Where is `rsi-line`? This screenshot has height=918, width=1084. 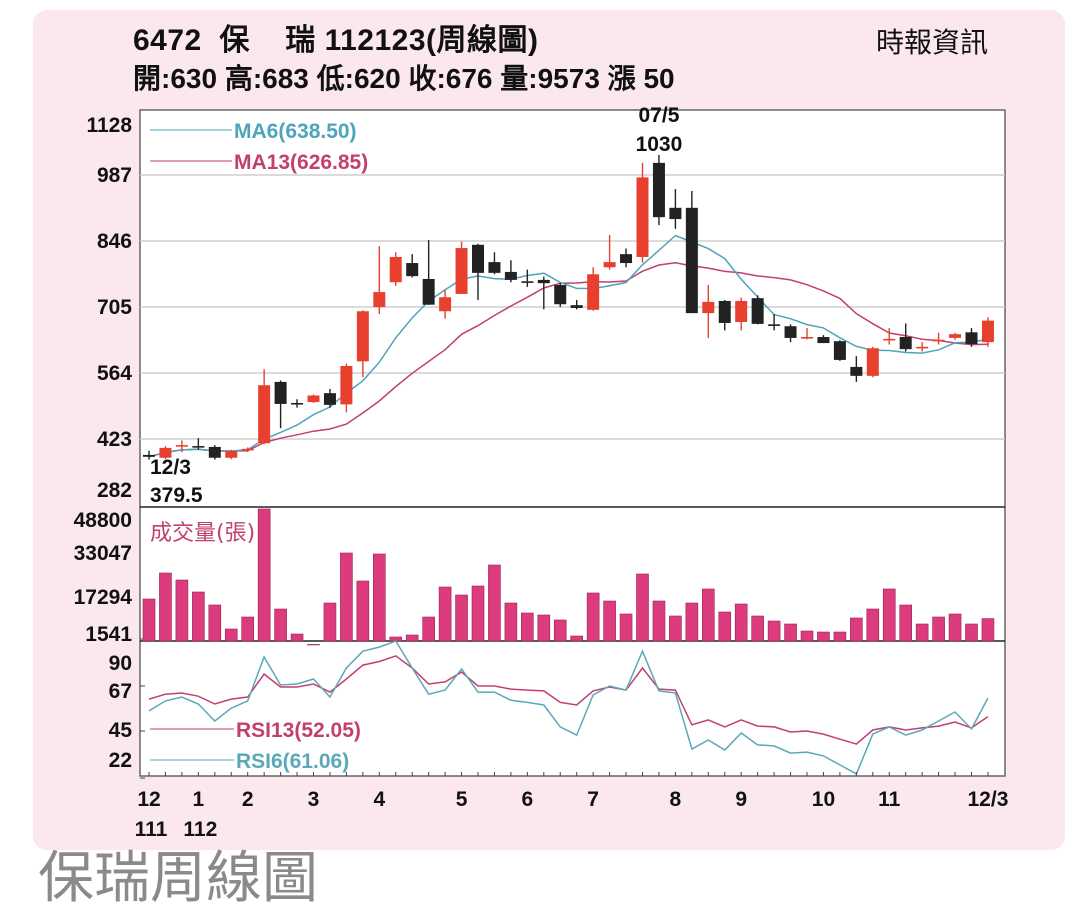
rsi-line is located at coordinates (568, 700).